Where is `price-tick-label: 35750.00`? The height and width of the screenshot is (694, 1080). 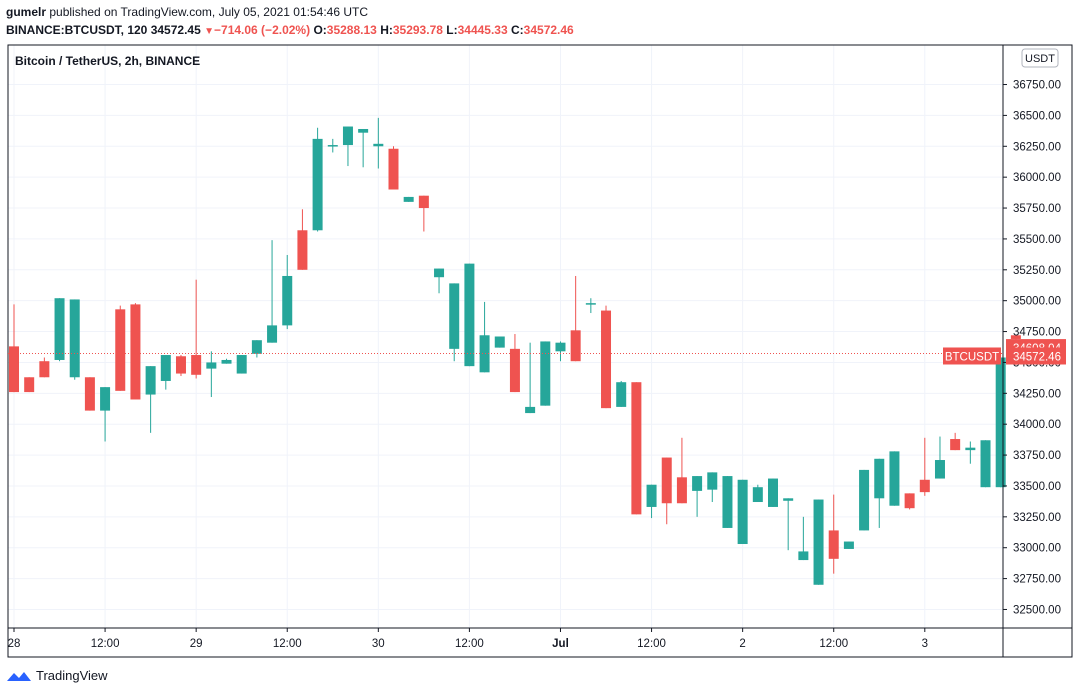
price-tick-label: 35750.00 is located at coordinates (1037, 209).